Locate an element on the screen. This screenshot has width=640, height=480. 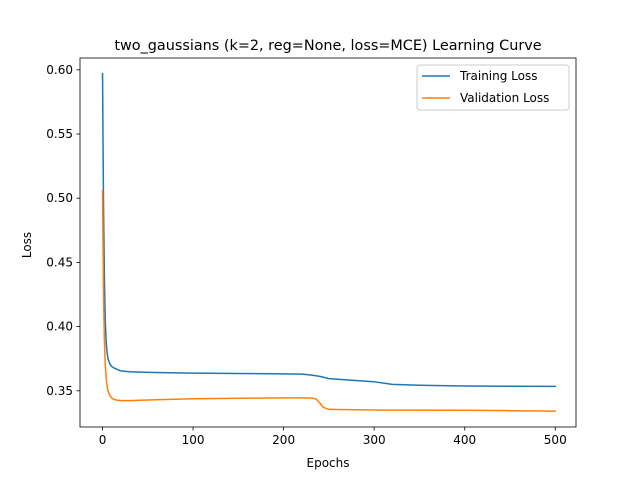
y-tick-label: 0.60 is located at coordinates (59, 70).